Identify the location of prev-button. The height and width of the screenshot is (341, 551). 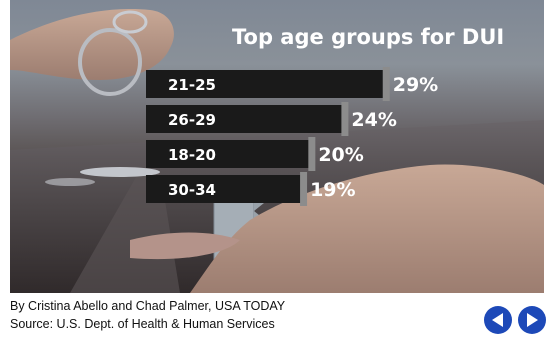
(498, 320).